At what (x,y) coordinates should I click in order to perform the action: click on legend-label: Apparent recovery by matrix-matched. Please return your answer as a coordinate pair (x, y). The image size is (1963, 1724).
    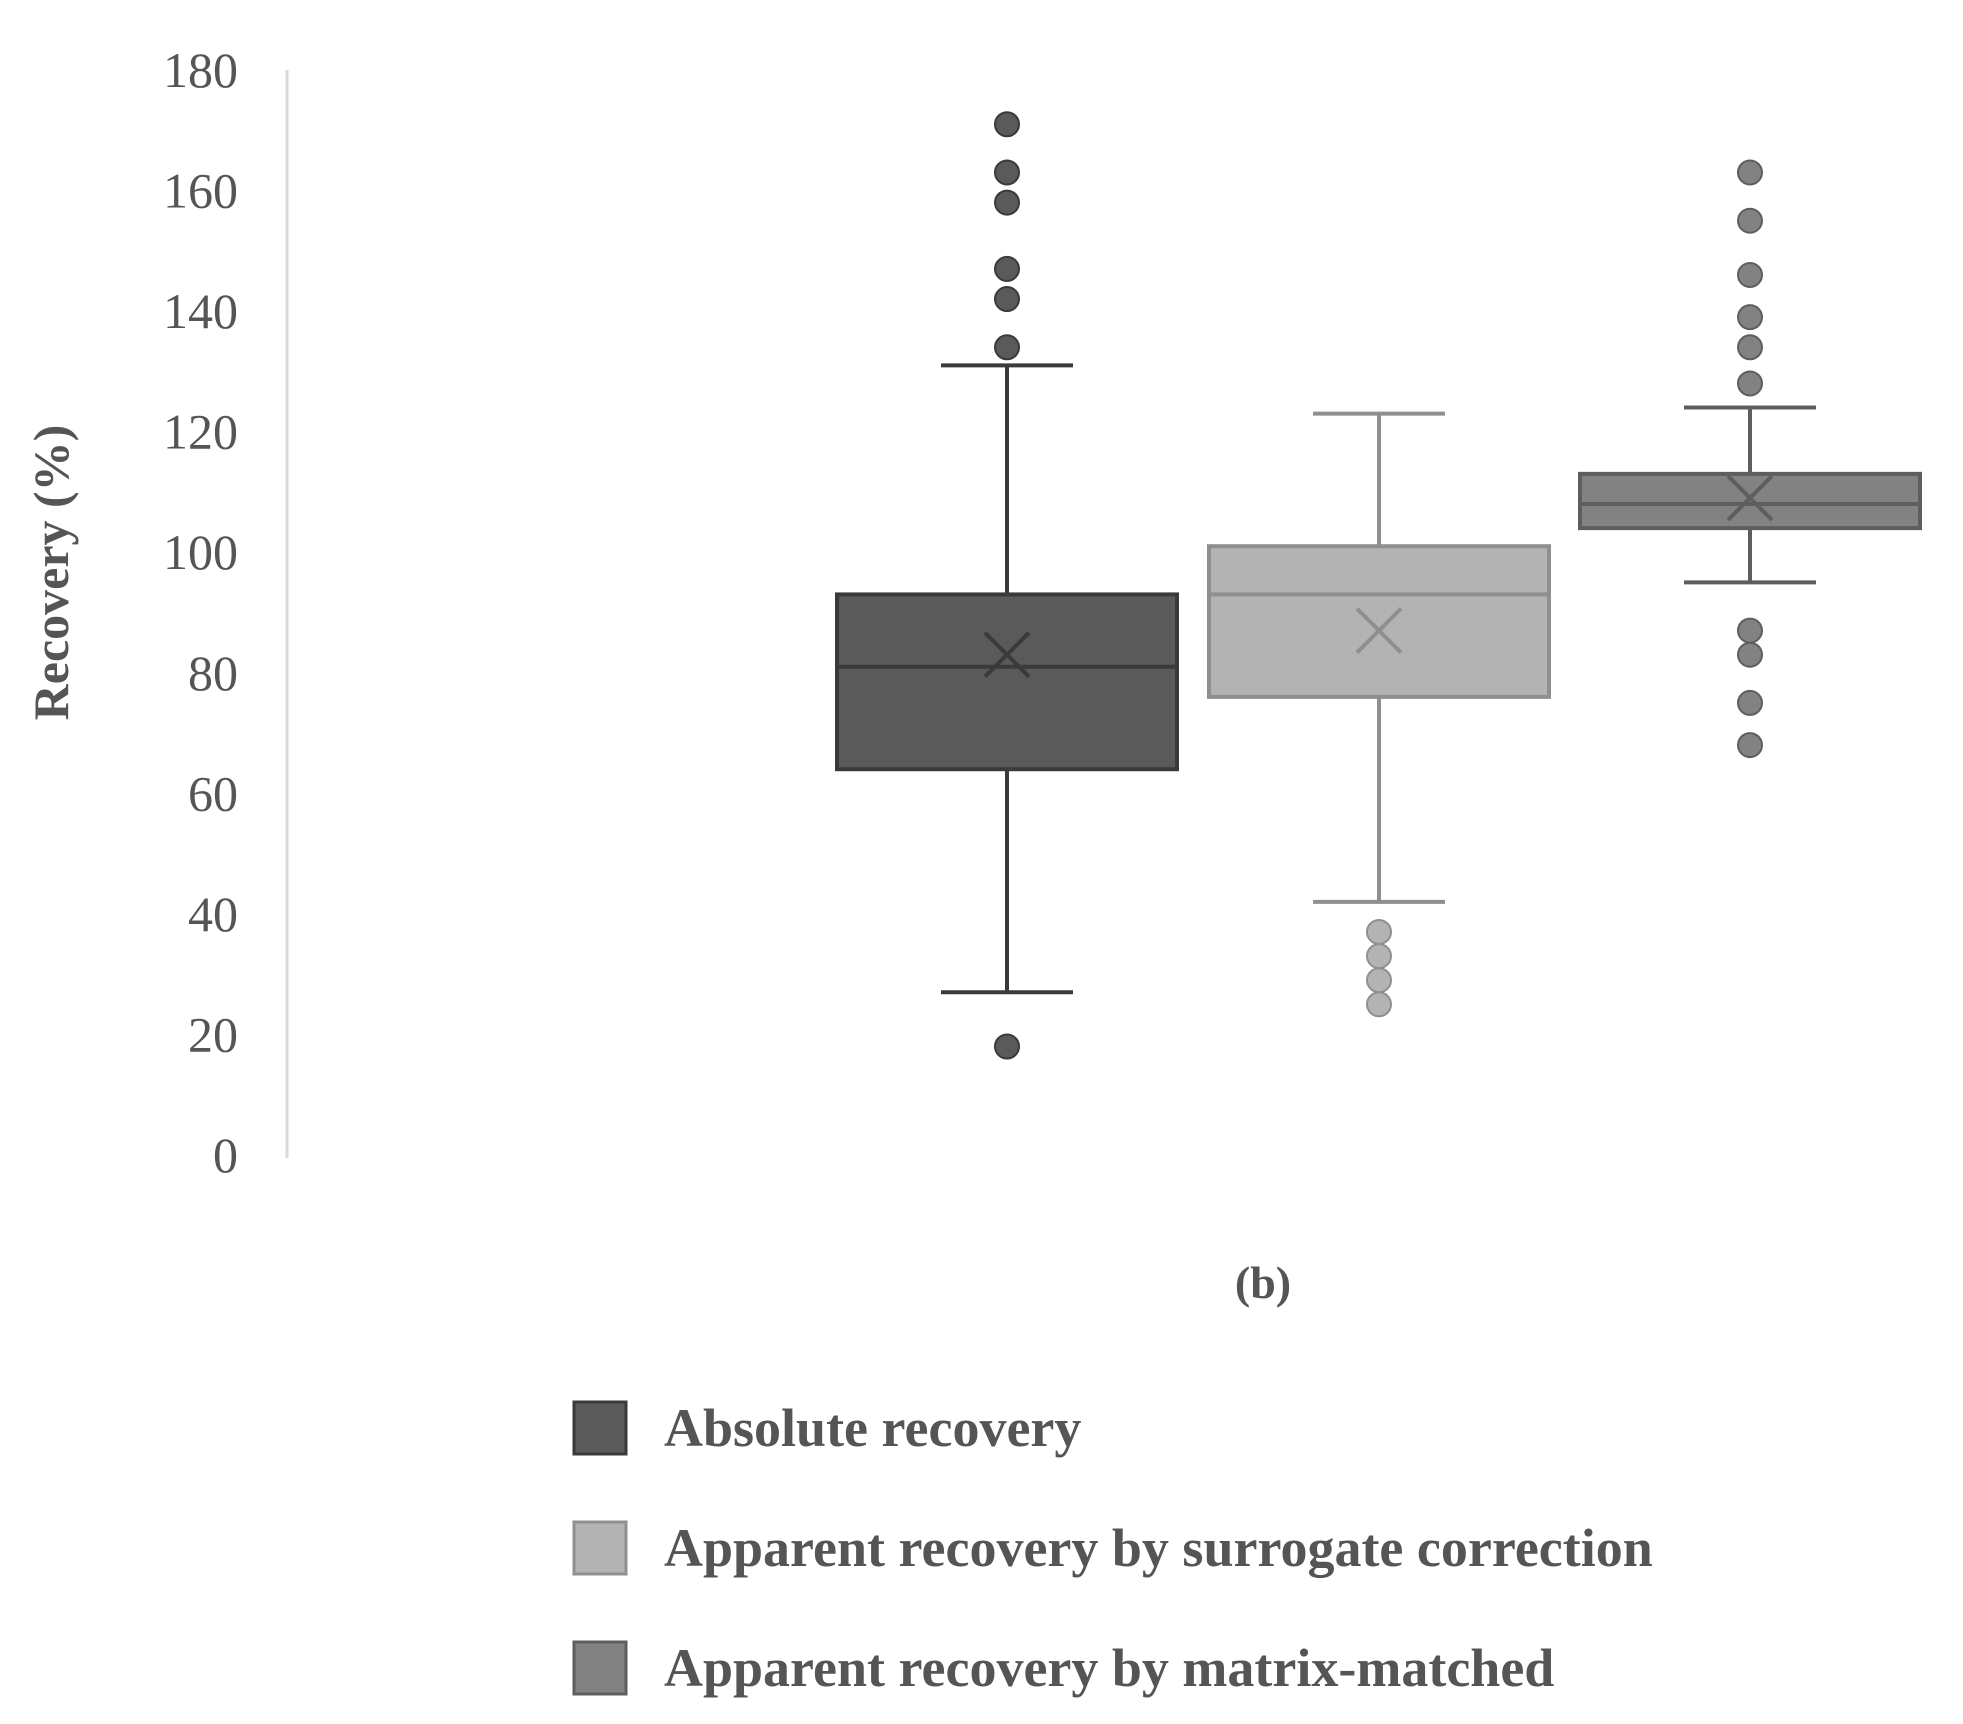
    Looking at the image, I should click on (1109, 1668).